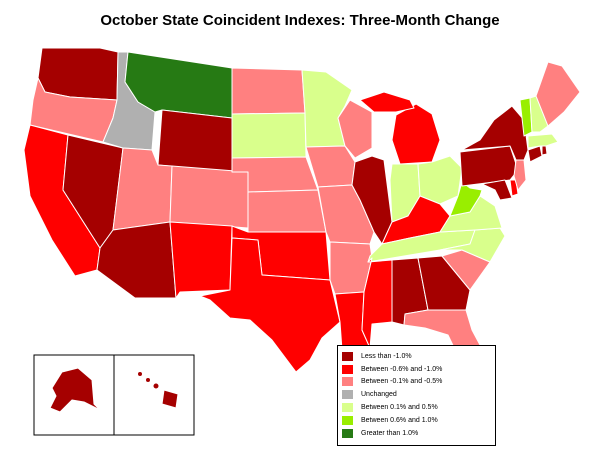 The height and width of the screenshot is (453, 600). I want to click on state-nd, so click(268, 91).